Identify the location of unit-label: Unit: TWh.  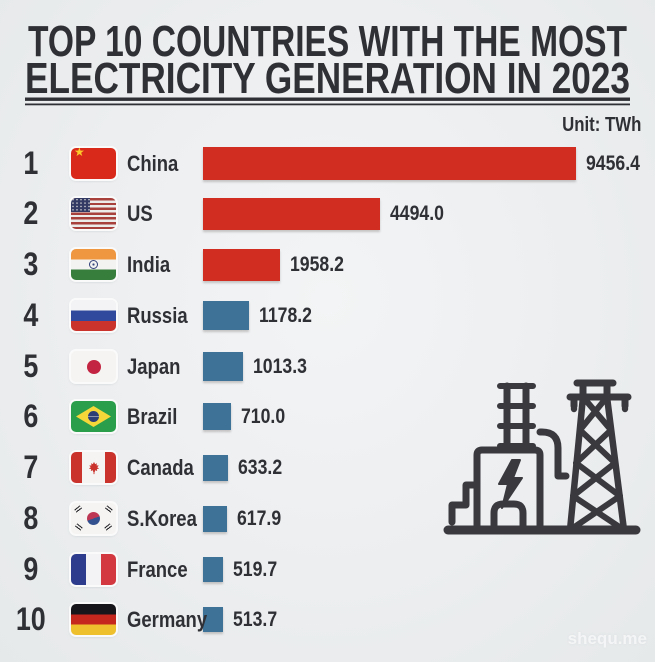
(601, 125).